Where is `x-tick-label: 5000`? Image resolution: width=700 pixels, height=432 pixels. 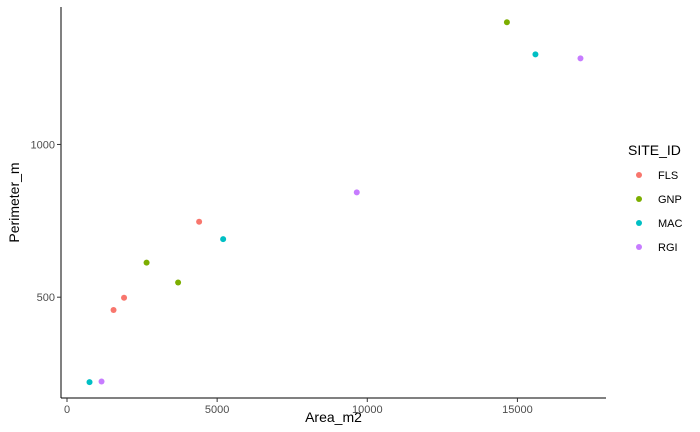 x-tick-label: 5000 is located at coordinates (217, 410).